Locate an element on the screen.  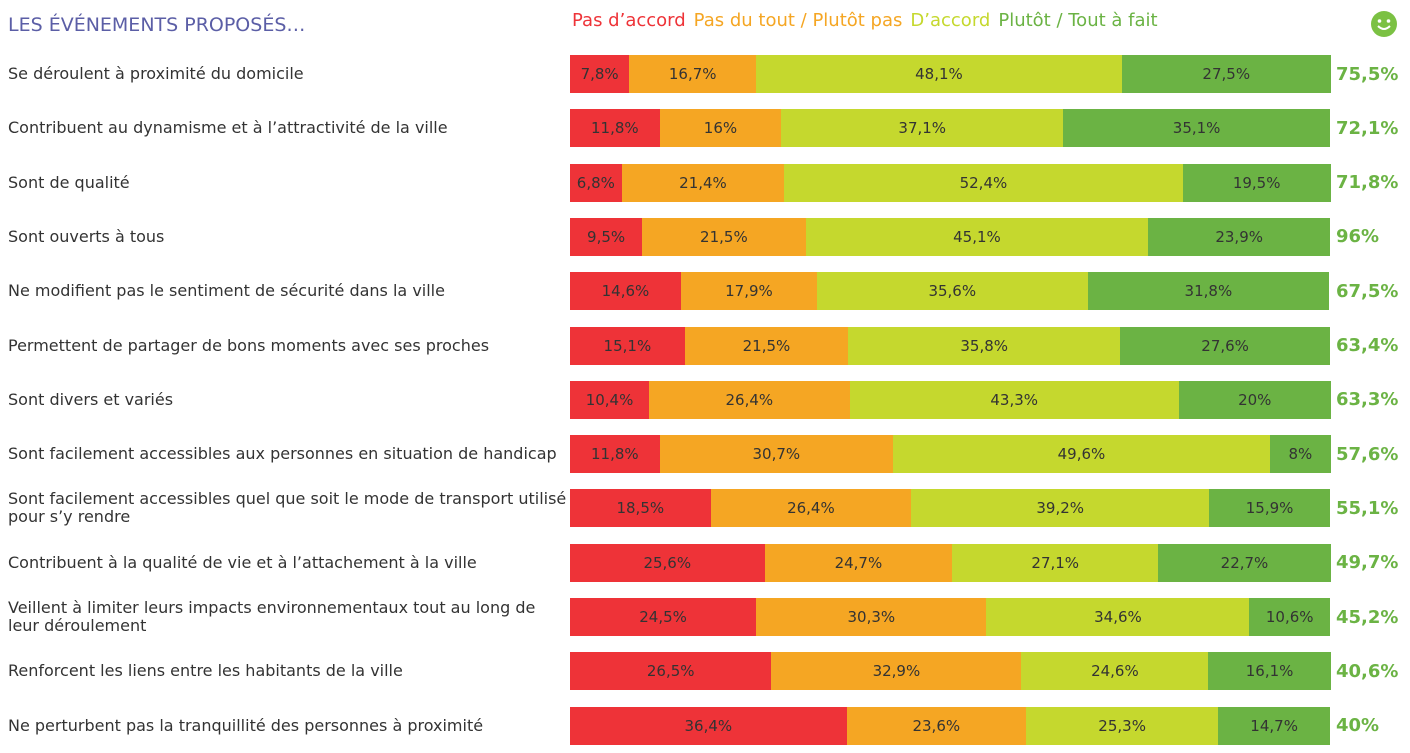
value-label: 22,7% is located at coordinates (1244, 562).